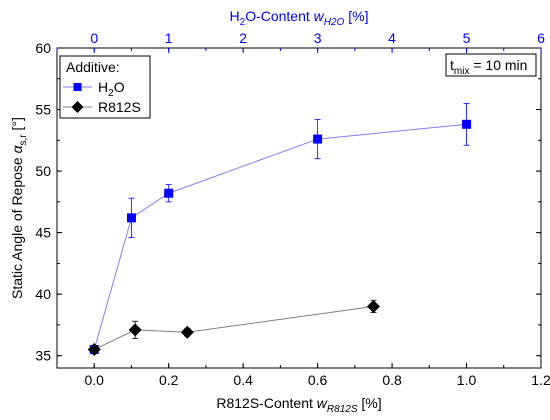 This screenshot has width=550, height=420. I want to click on legend-title: Additive:, so click(93, 67).